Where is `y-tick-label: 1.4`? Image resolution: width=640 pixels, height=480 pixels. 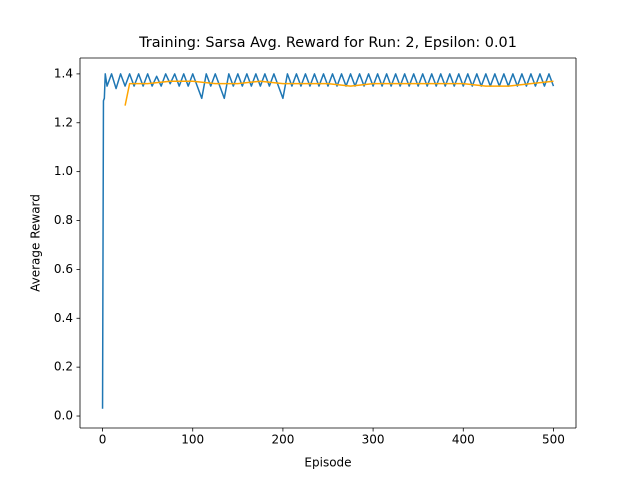 y-tick-label: 1.4 is located at coordinates (63, 73).